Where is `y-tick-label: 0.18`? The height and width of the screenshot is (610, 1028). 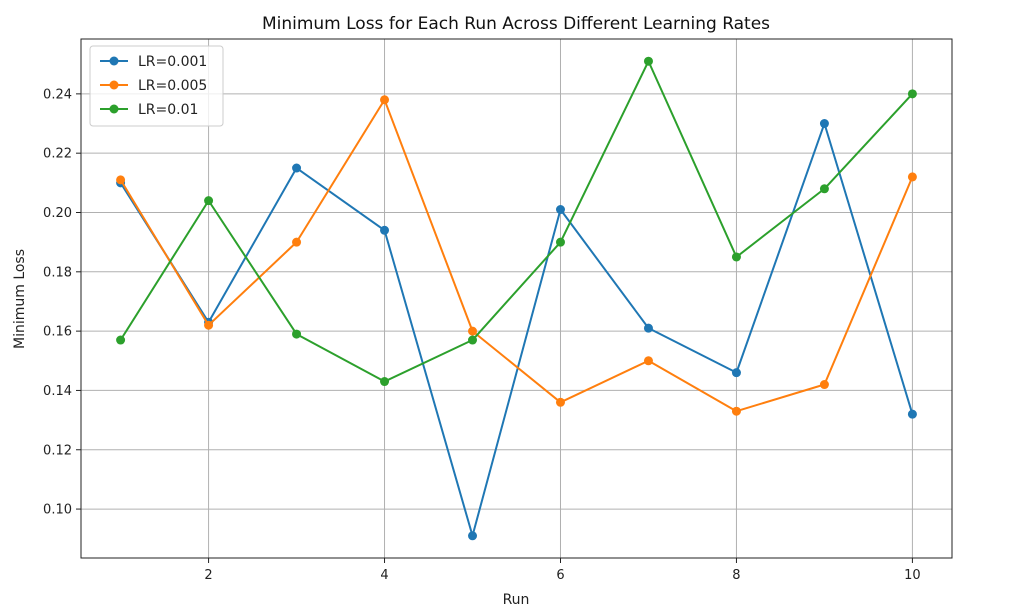 y-tick-label: 0.18 is located at coordinates (57, 272).